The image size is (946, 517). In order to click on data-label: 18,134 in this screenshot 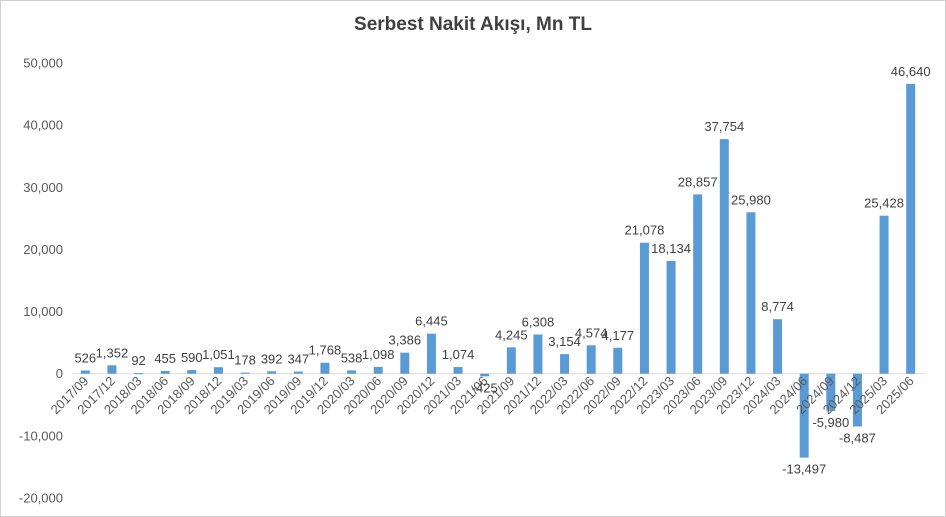, I will do `click(671, 248)`.